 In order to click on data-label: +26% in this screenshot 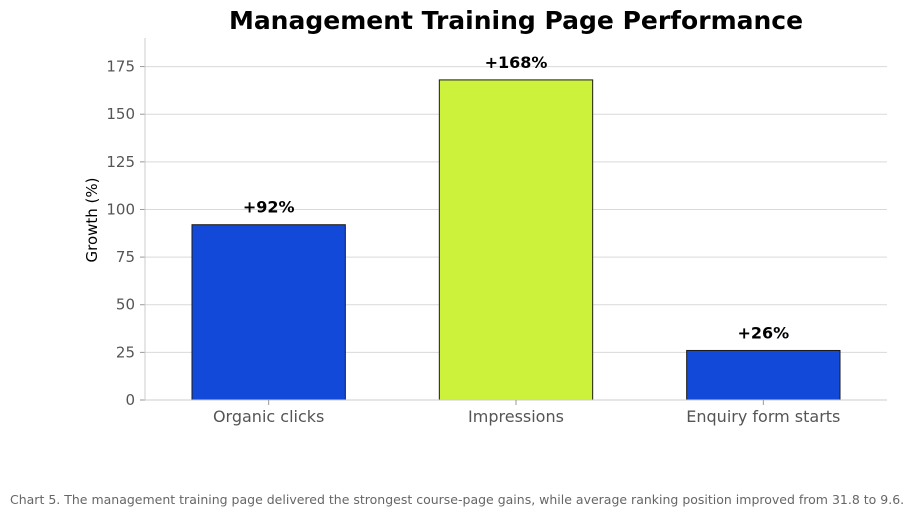, I will do `click(763, 332)`.